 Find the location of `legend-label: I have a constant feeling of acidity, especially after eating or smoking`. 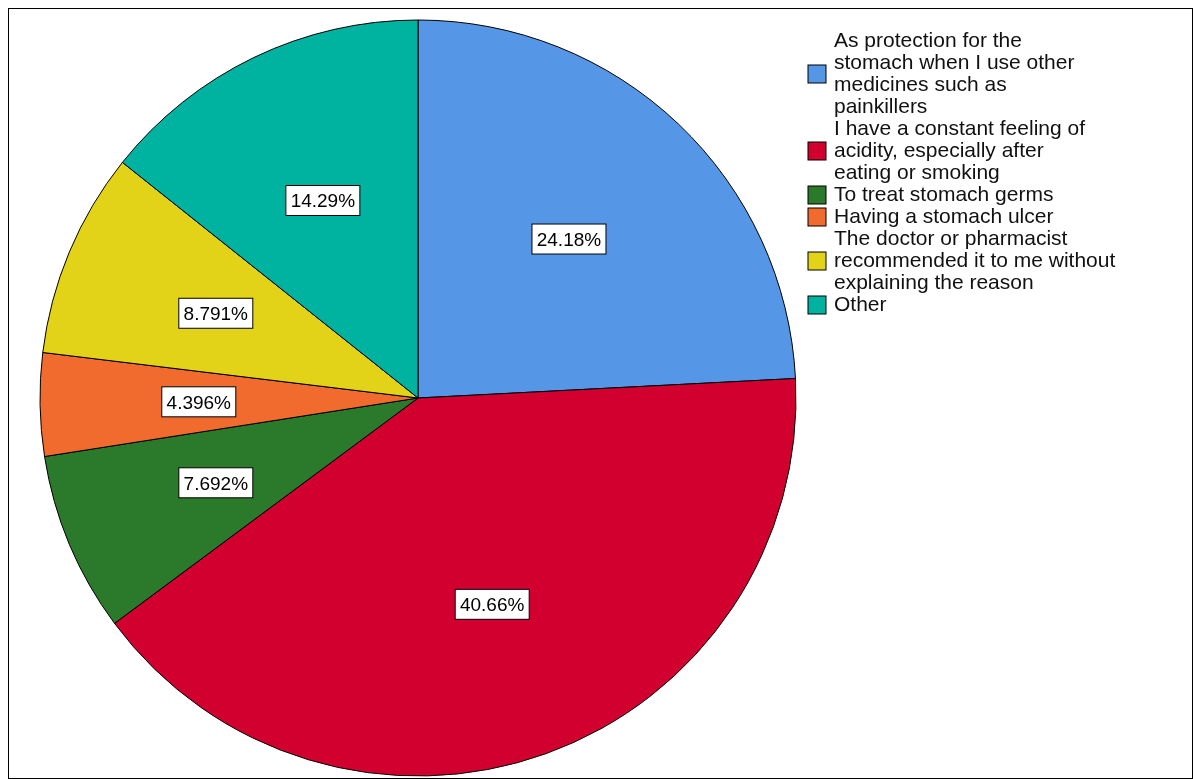

legend-label: I have a constant feeling of acidity, especially after eating or smoking is located at coordinates (960, 149).